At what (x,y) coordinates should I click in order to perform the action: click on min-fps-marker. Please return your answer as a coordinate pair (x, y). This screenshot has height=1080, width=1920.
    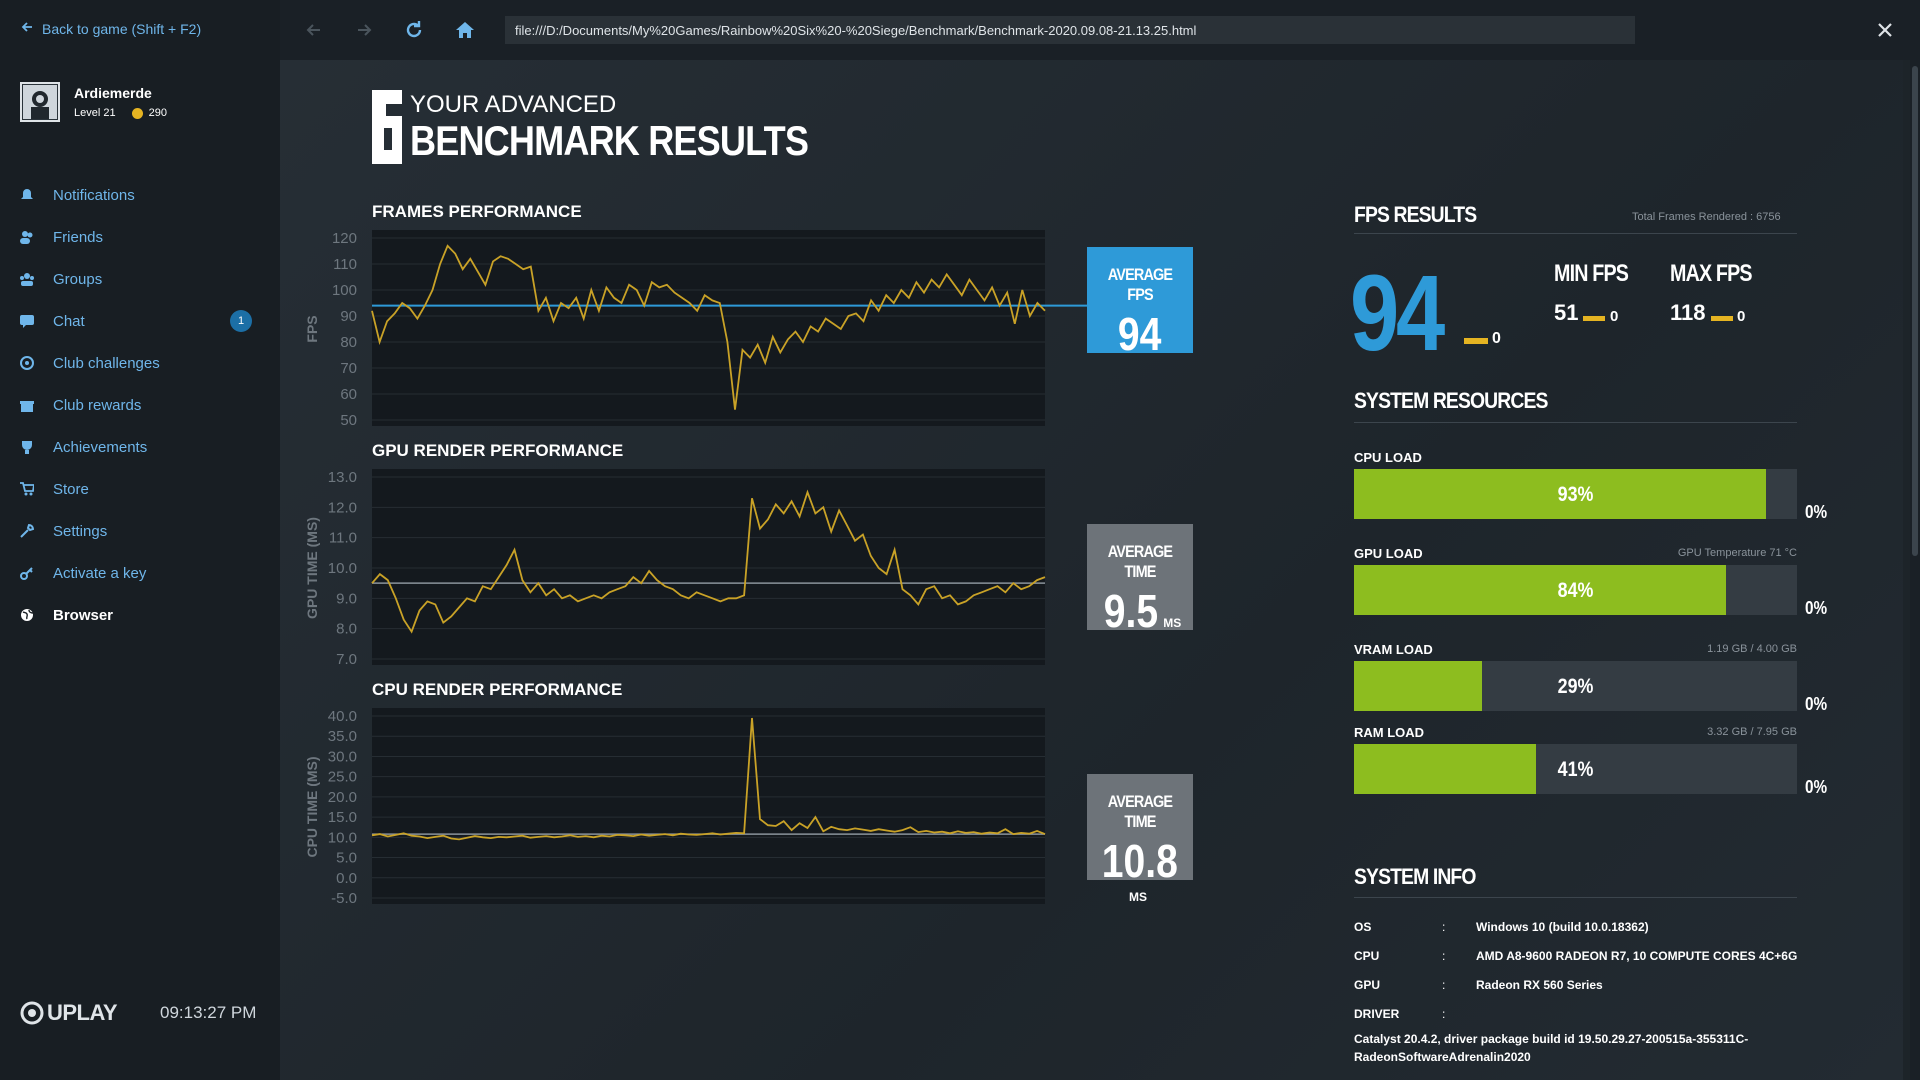
    Looking at the image, I should click on (1594, 318).